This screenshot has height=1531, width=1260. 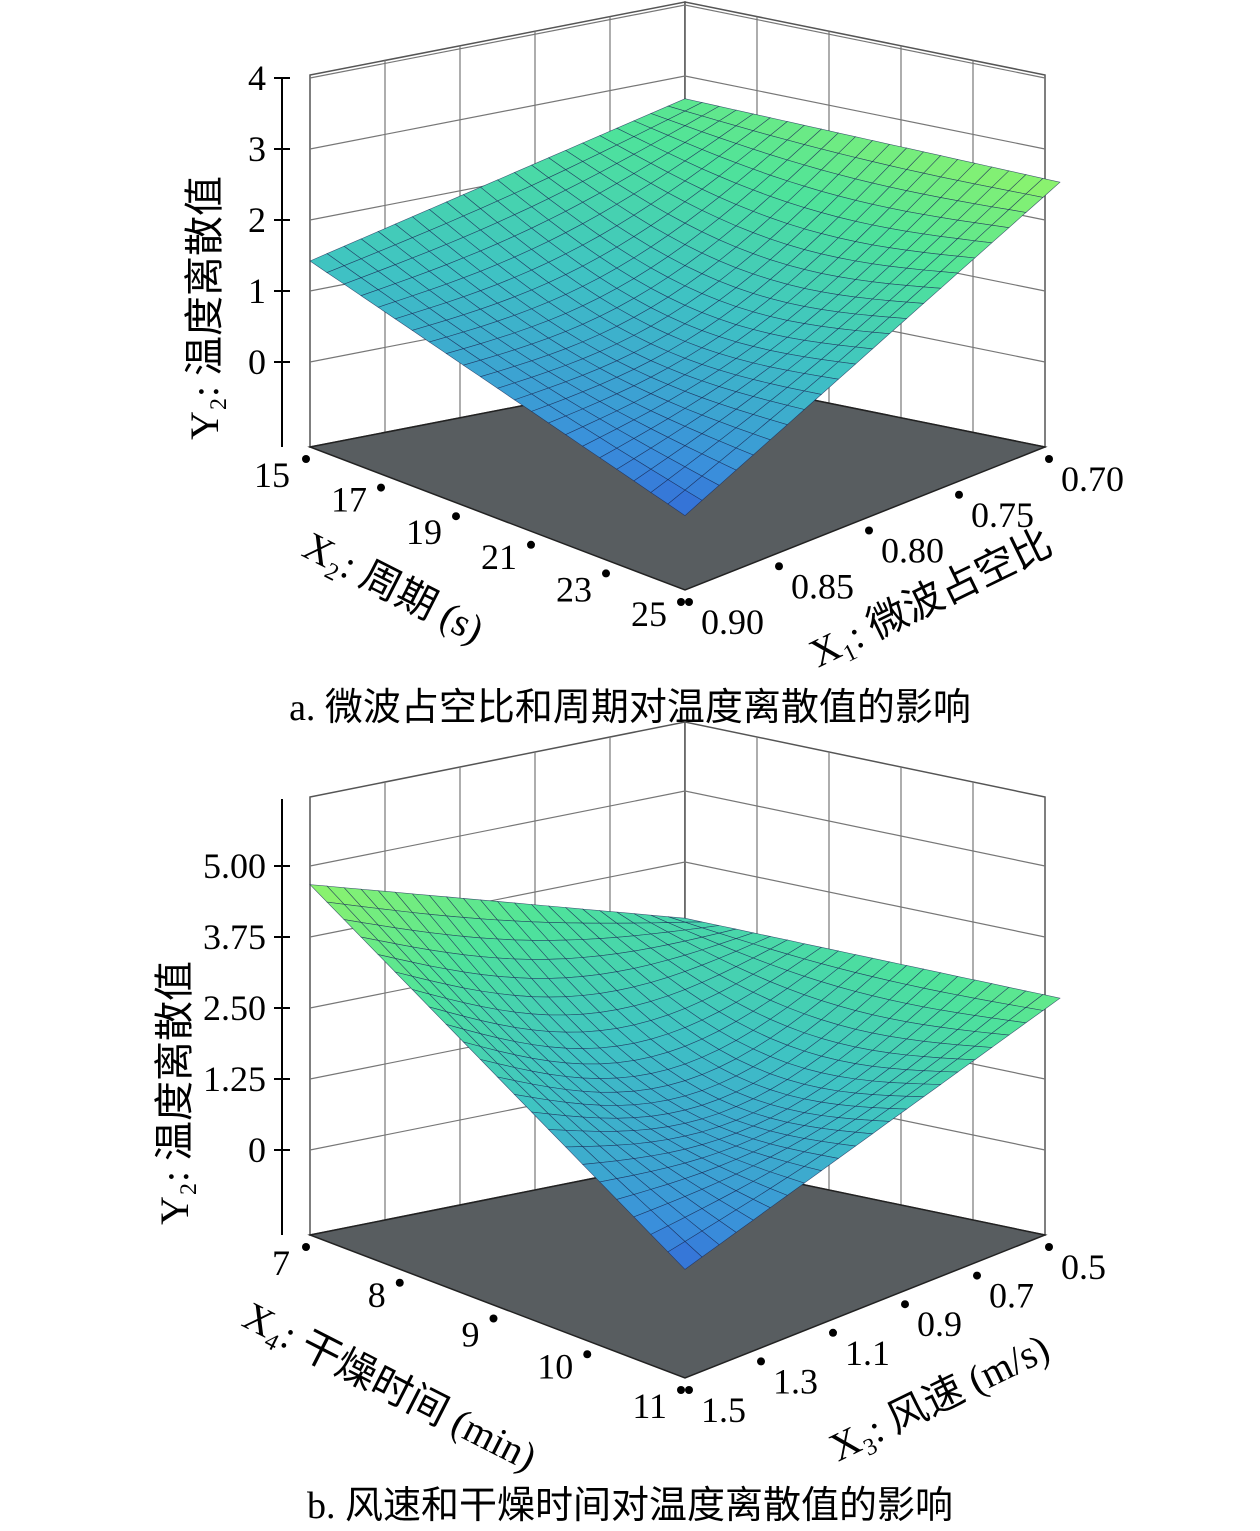 What do you see at coordinates (281, 1263) in the screenshot?
I see `y-tick-label: 7` at bounding box center [281, 1263].